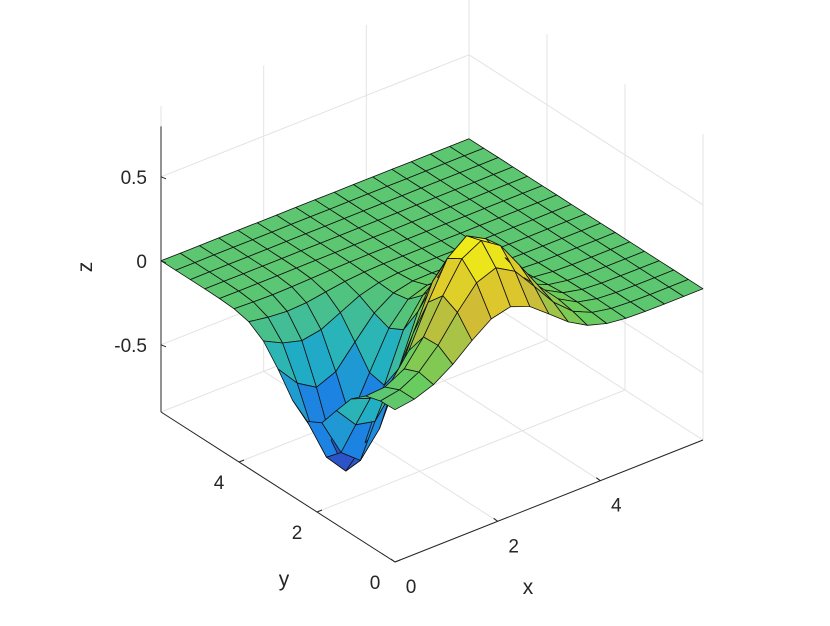  I want to click on y-tick-label: 2, so click(297, 533).